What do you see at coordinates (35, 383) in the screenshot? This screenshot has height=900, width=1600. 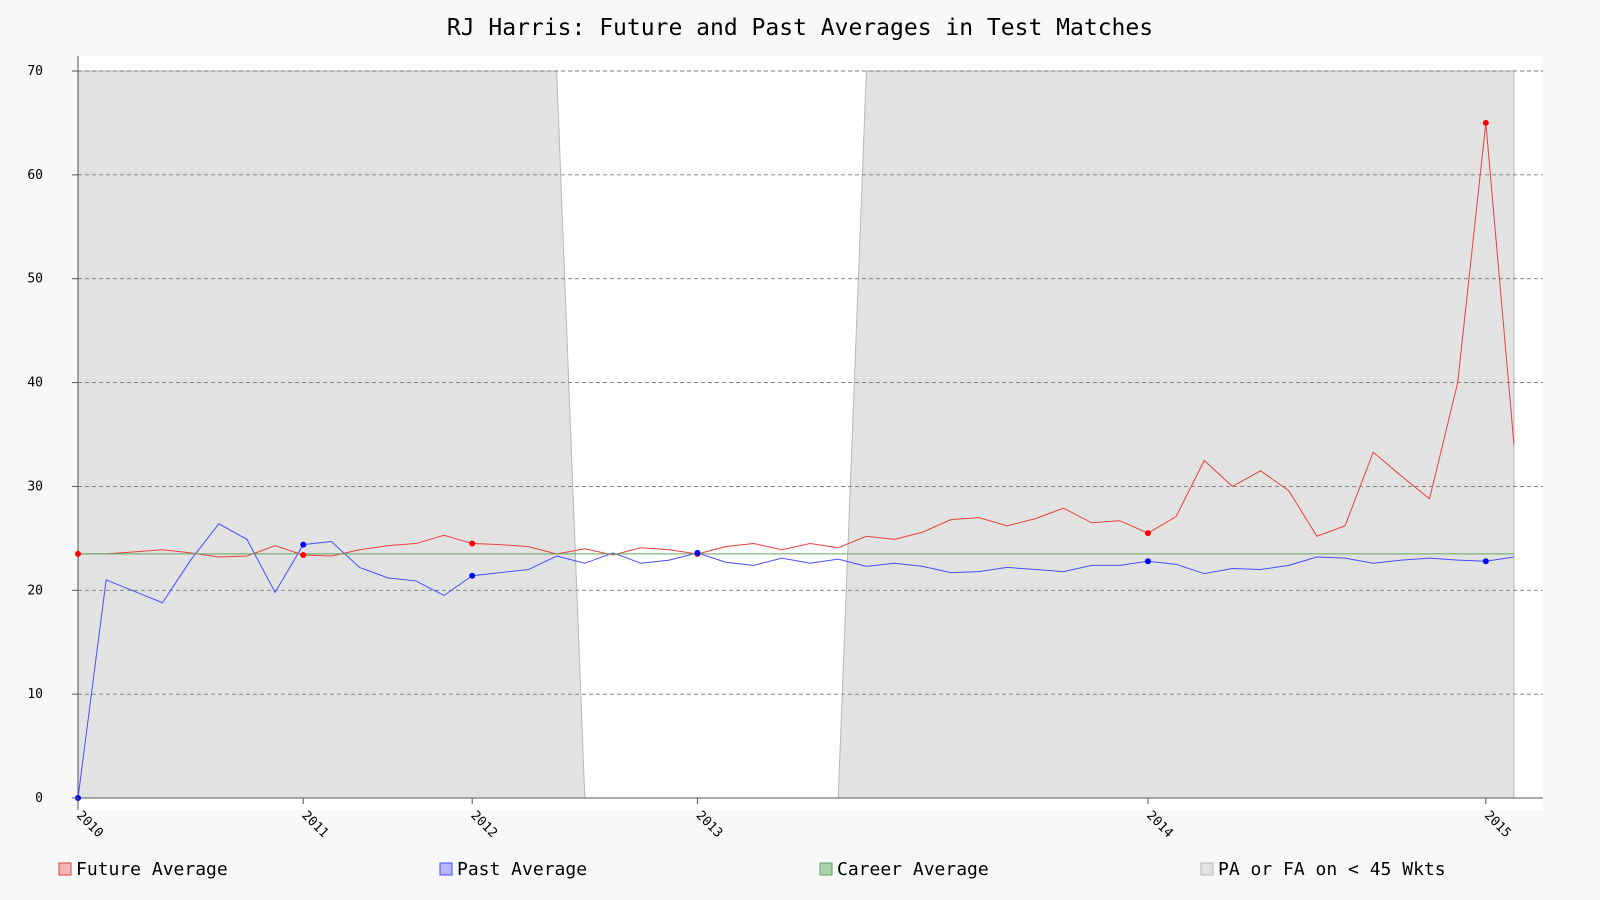 I see `y-tick-label-40: 40` at bounding box center [35, 383].